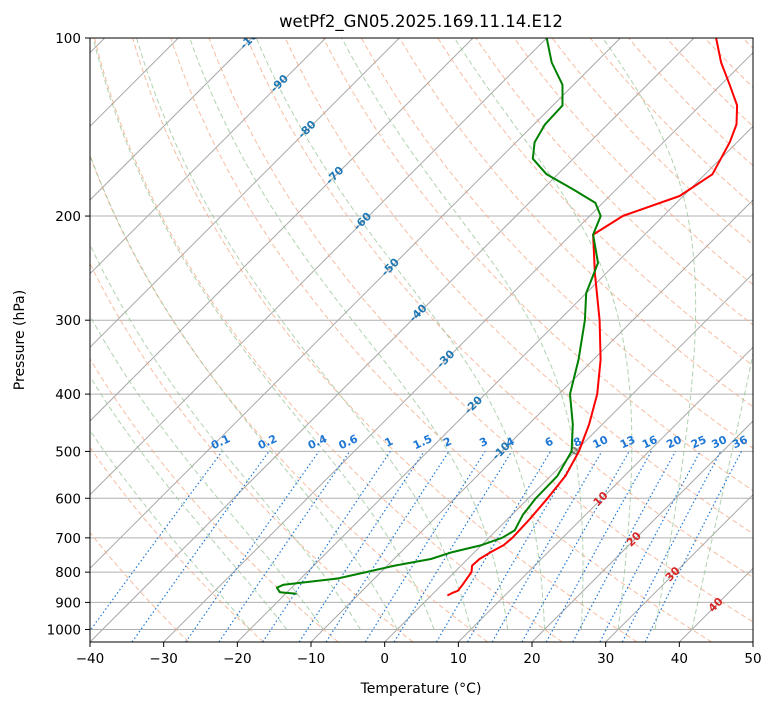 The image size is (775, 708). What do you see at coordinates (317, 442) in the screenshot?
I see `mixing-ratio-label: 0.4` at bounding box center [317, 442].